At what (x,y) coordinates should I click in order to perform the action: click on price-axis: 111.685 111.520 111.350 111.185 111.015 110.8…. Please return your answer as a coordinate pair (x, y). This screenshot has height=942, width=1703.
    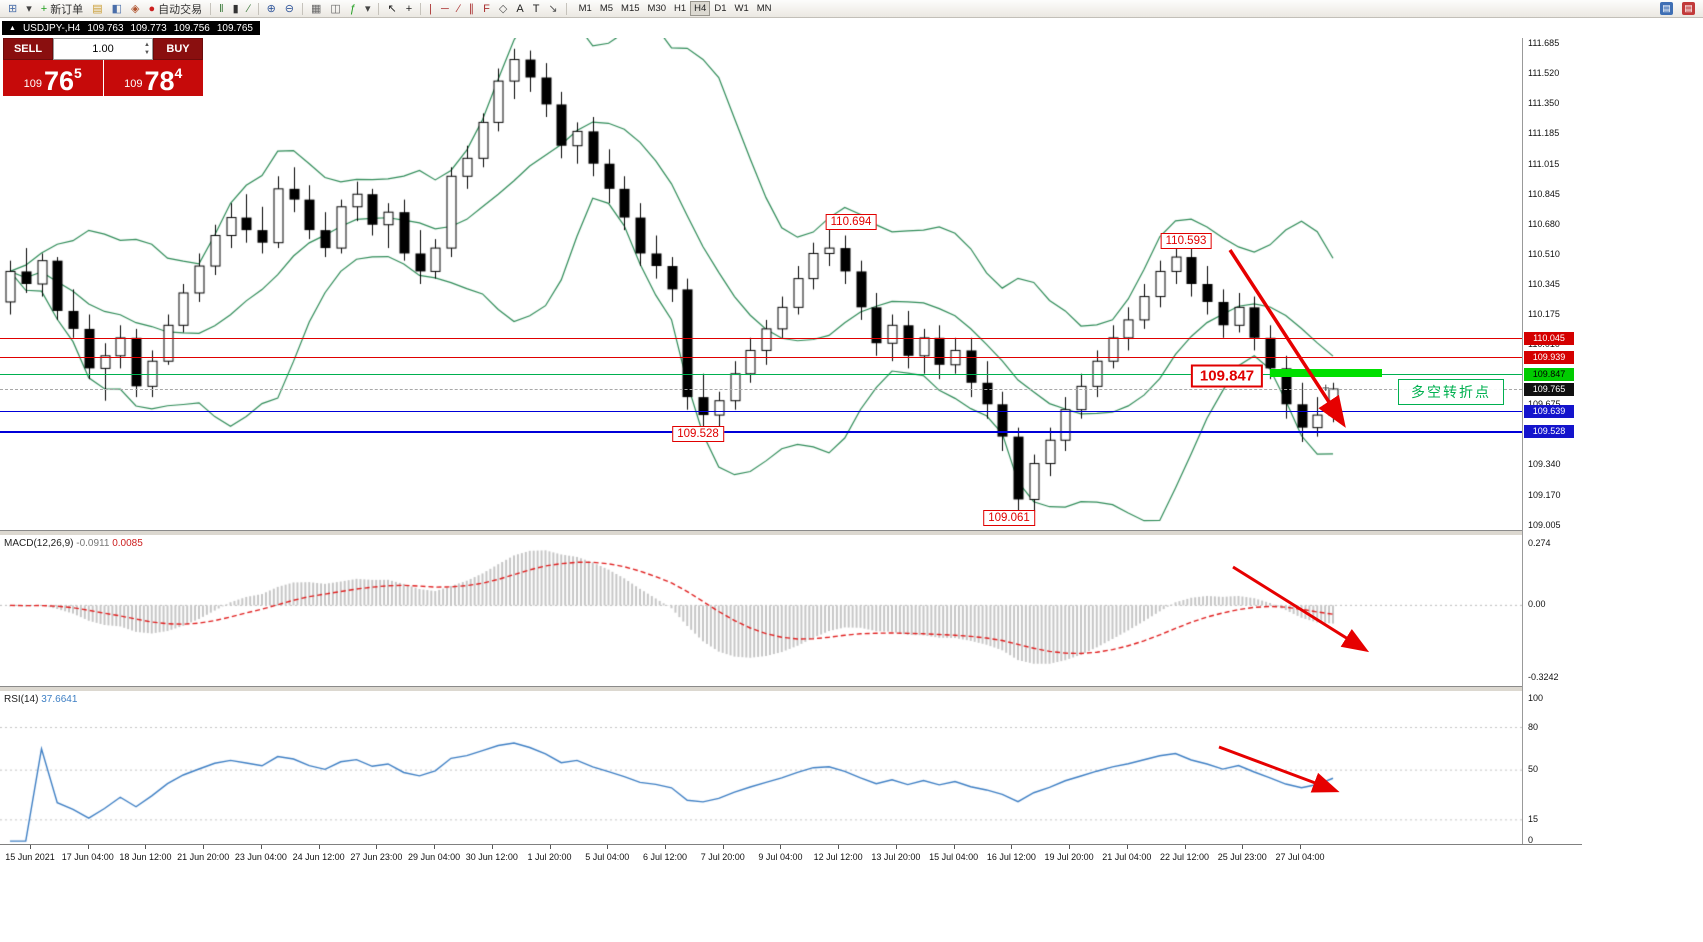
    Looking at the image, I should click on (1552, 441).